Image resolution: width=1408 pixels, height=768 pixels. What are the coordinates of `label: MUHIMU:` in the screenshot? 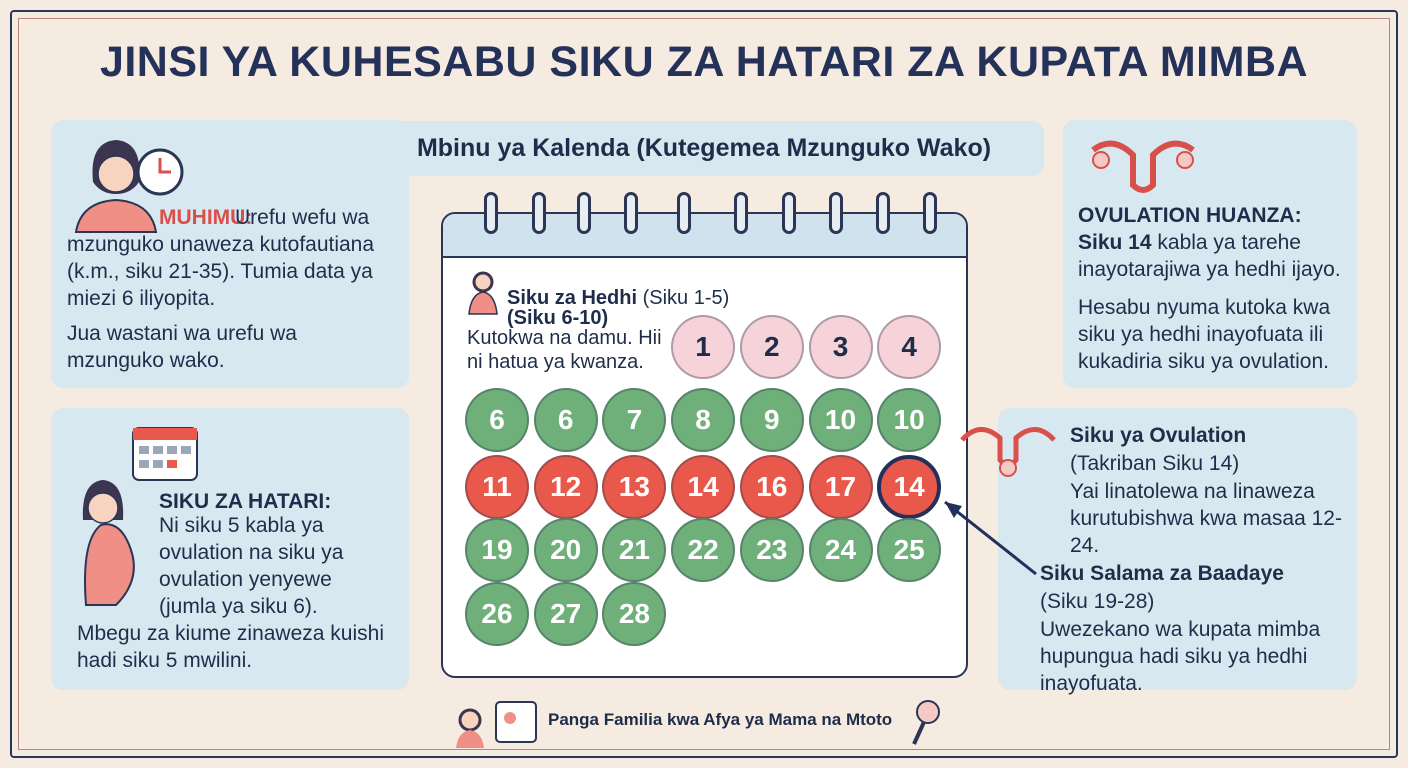 It's located at (206, 217).